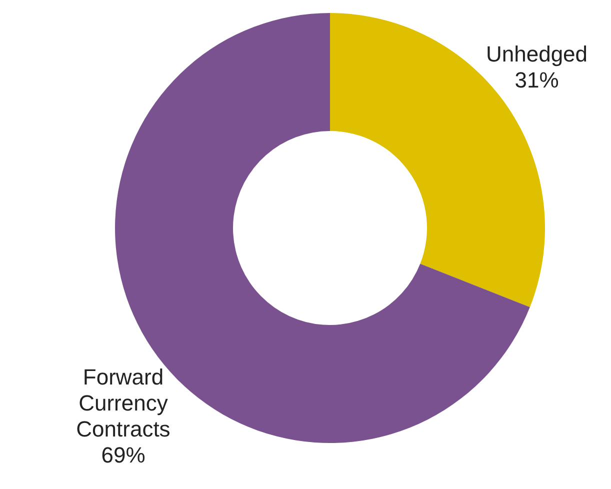 The height and width of the screenshot is (489, 611). What do you see at coordinates (123, 403) in the screenshot?
I see `slice-label: Forward Currency Contracts` at bounding box center [123, 403].